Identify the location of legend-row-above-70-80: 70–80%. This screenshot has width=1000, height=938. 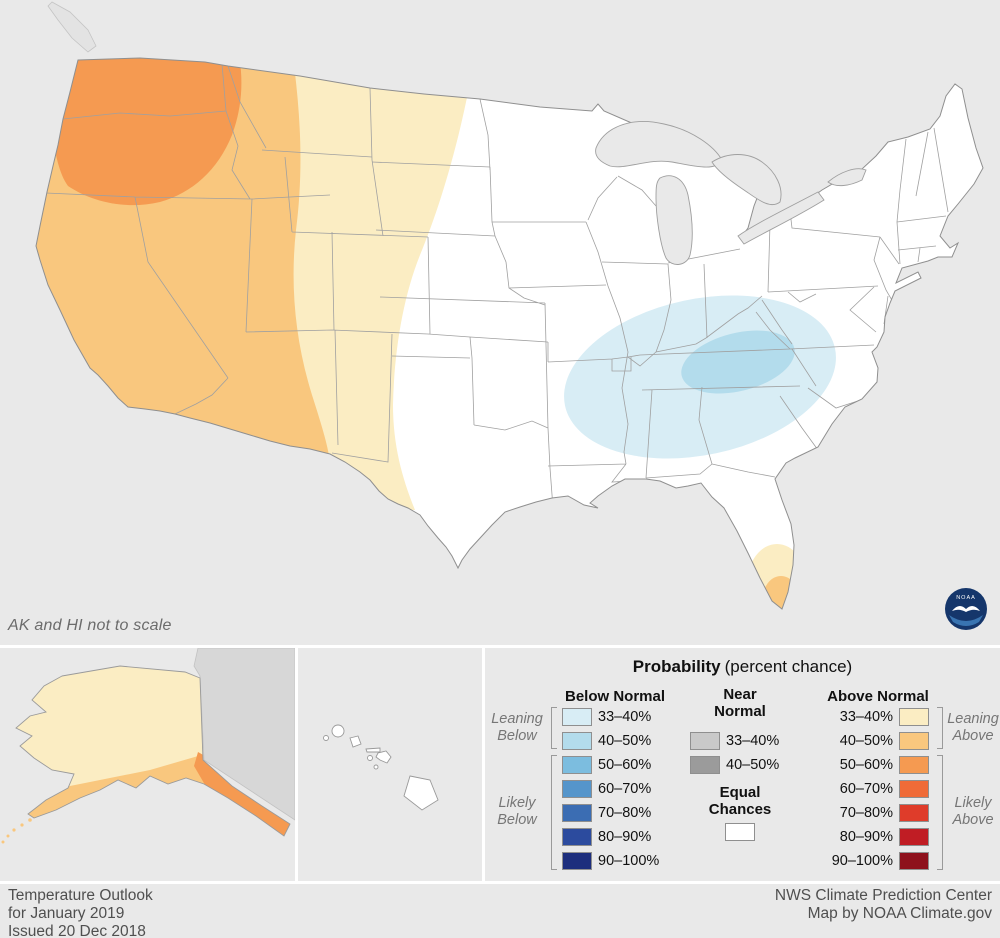
(872, 812).